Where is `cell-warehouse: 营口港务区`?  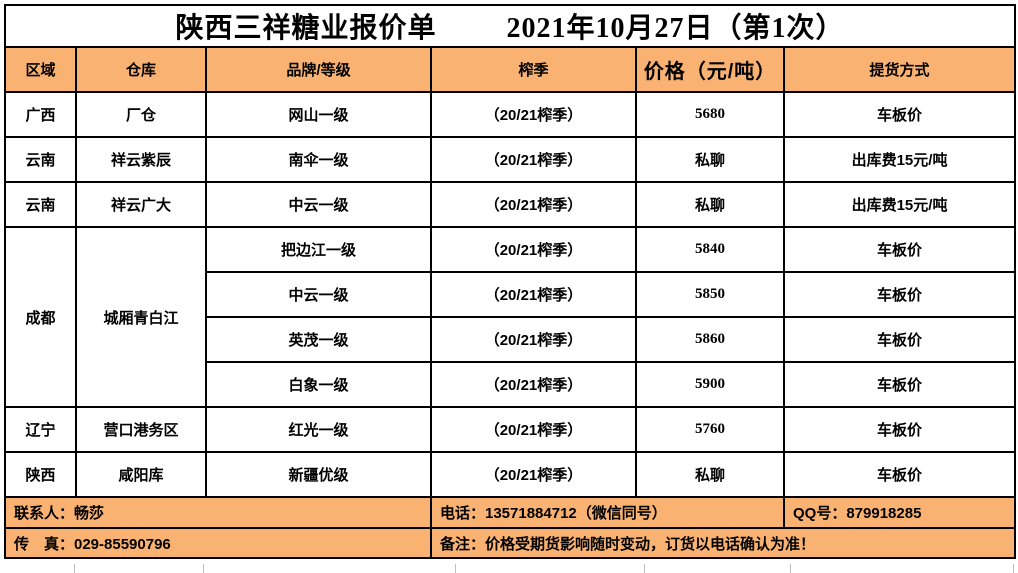 cell-warehouse: 营口港务区 is located at coordinates (141, 429).